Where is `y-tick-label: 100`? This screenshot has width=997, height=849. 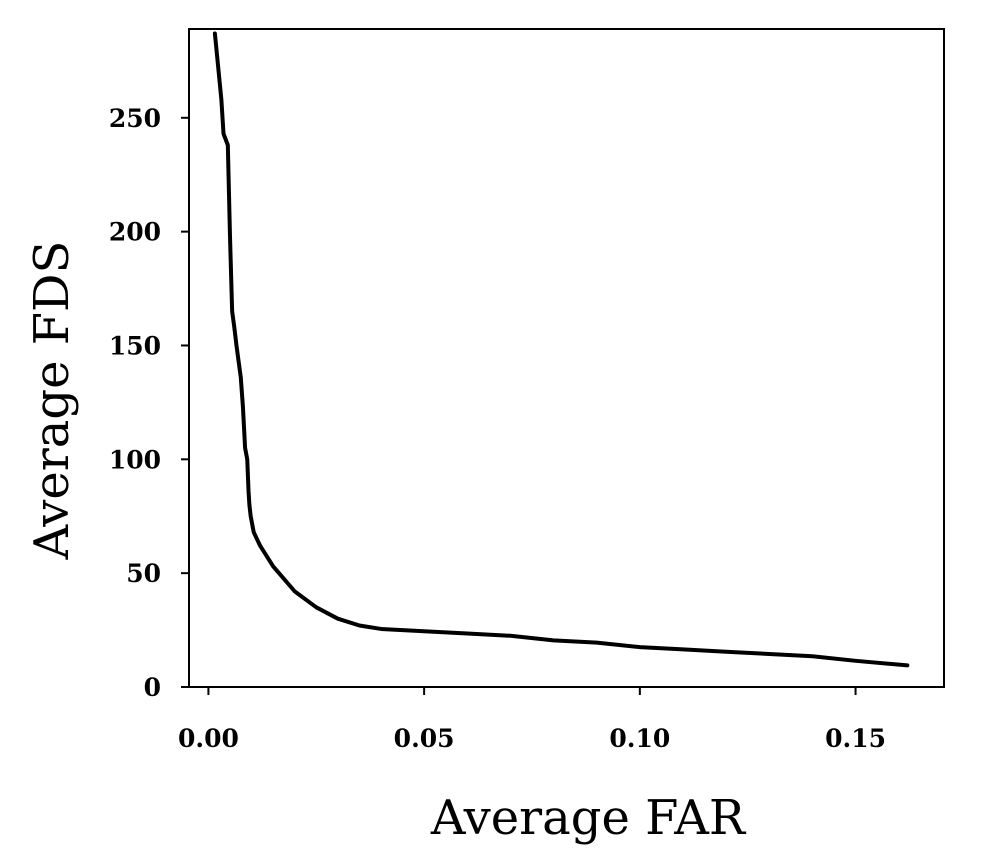
y-tick-label: 100 is located at coordinates (135, 459).